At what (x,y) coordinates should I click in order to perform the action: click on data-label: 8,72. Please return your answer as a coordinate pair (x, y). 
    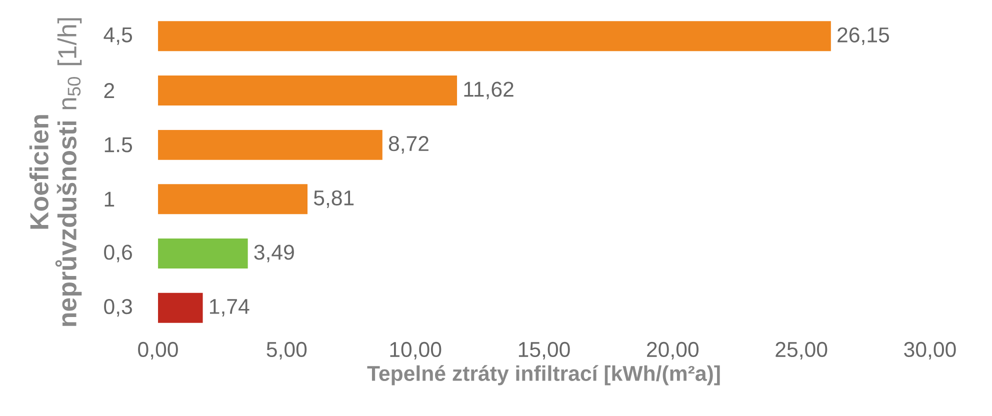
    Looking at the image, I should click on (408, 145).